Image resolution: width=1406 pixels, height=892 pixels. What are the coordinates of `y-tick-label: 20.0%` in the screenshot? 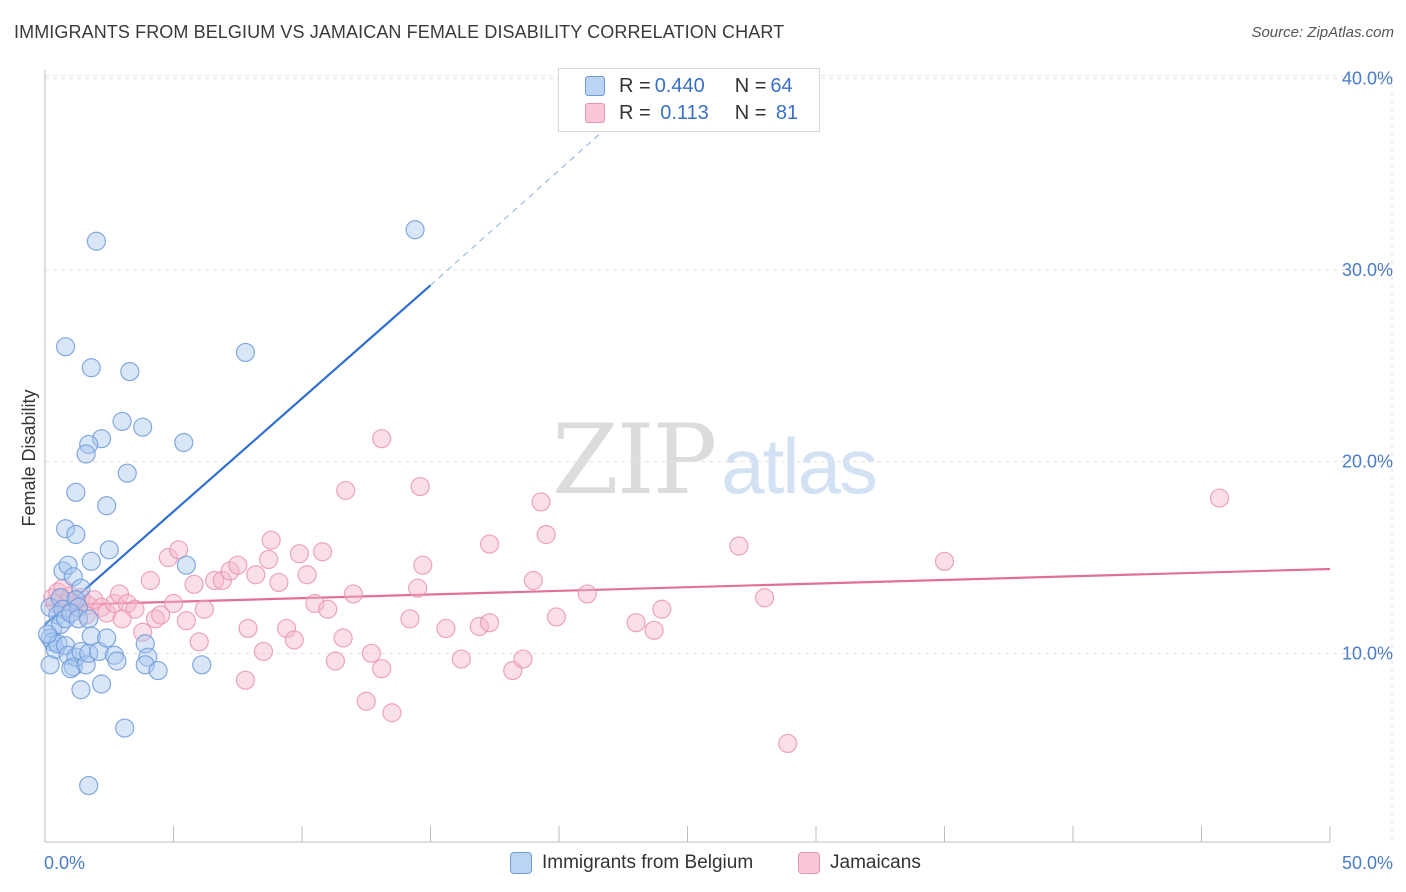 It's located at (1367, 462).